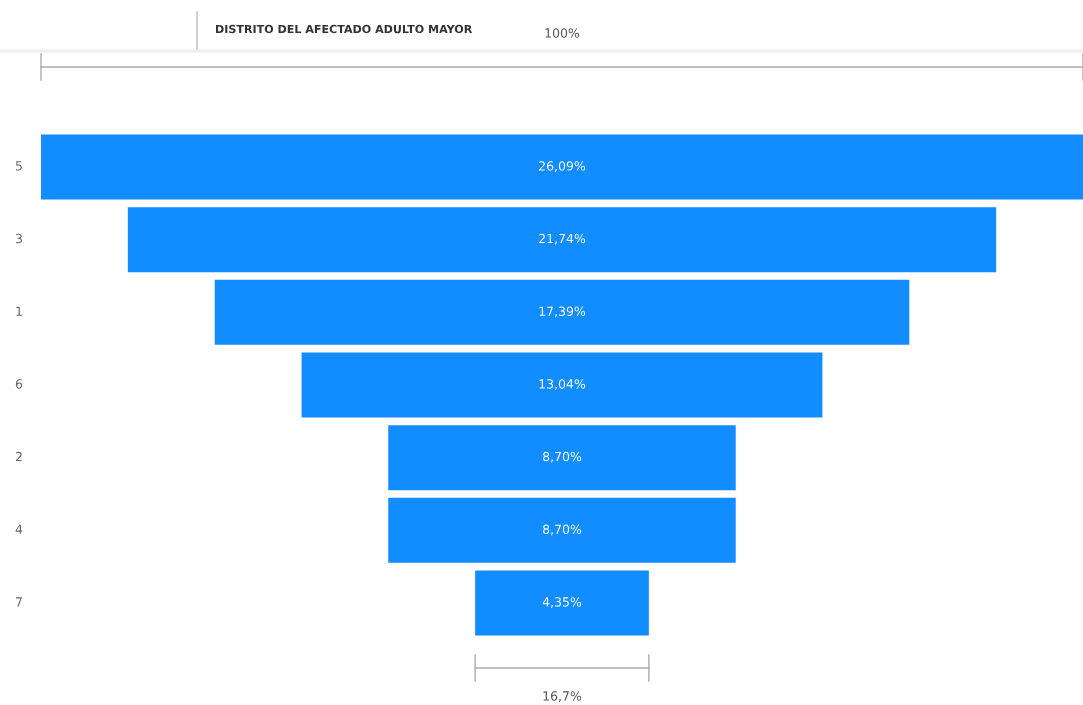 The image size is (1083, 705). I want to click on data-label: 13,04%, so click(562, 384).